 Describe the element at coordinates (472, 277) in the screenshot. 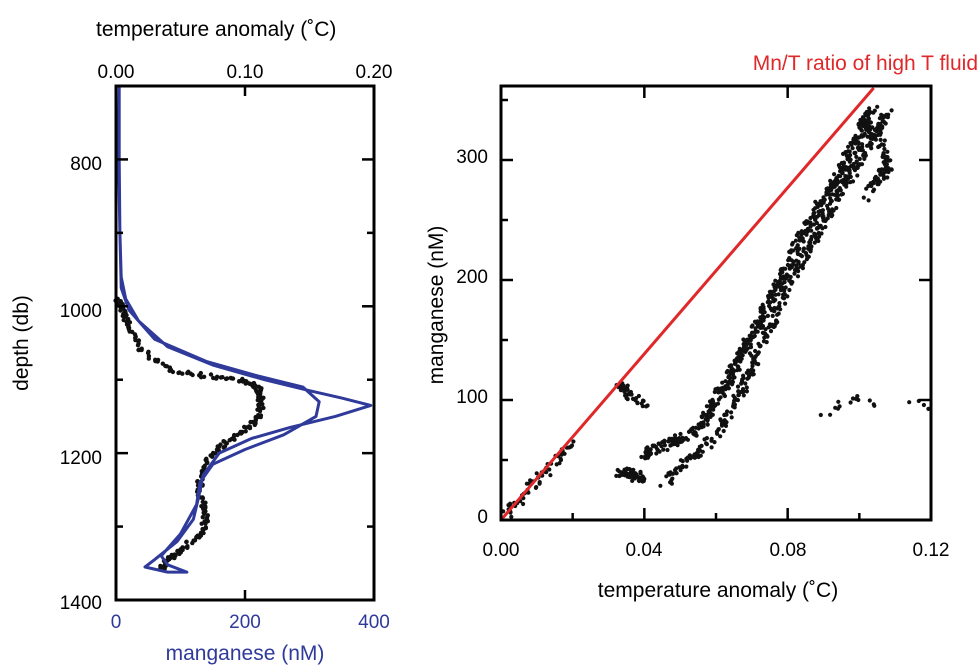

I see `right-y-tick-label: 200` at that location.